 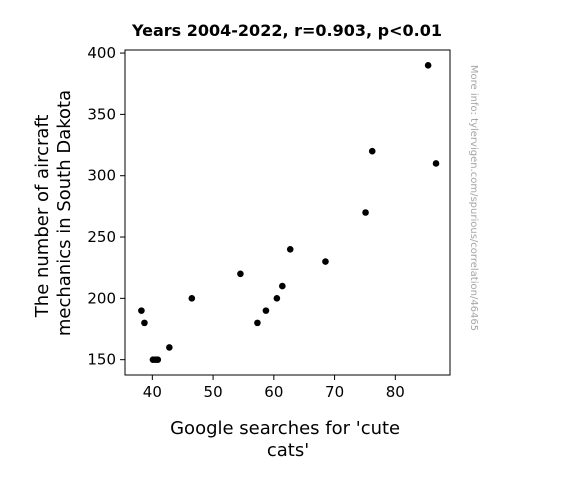 What do you see at coordinates (286, 30) in the screenshot?
I see `chart-title: Years 2004-2022, r=0.903, p<0.01` at bounding box center [286, 30].